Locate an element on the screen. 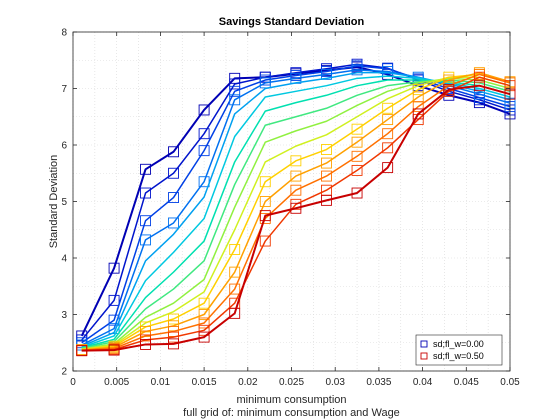 The height and width of the screenshot is (420, 560). legend-entry: sd;fl_w=0.00 is located at coordinates (458, 344).